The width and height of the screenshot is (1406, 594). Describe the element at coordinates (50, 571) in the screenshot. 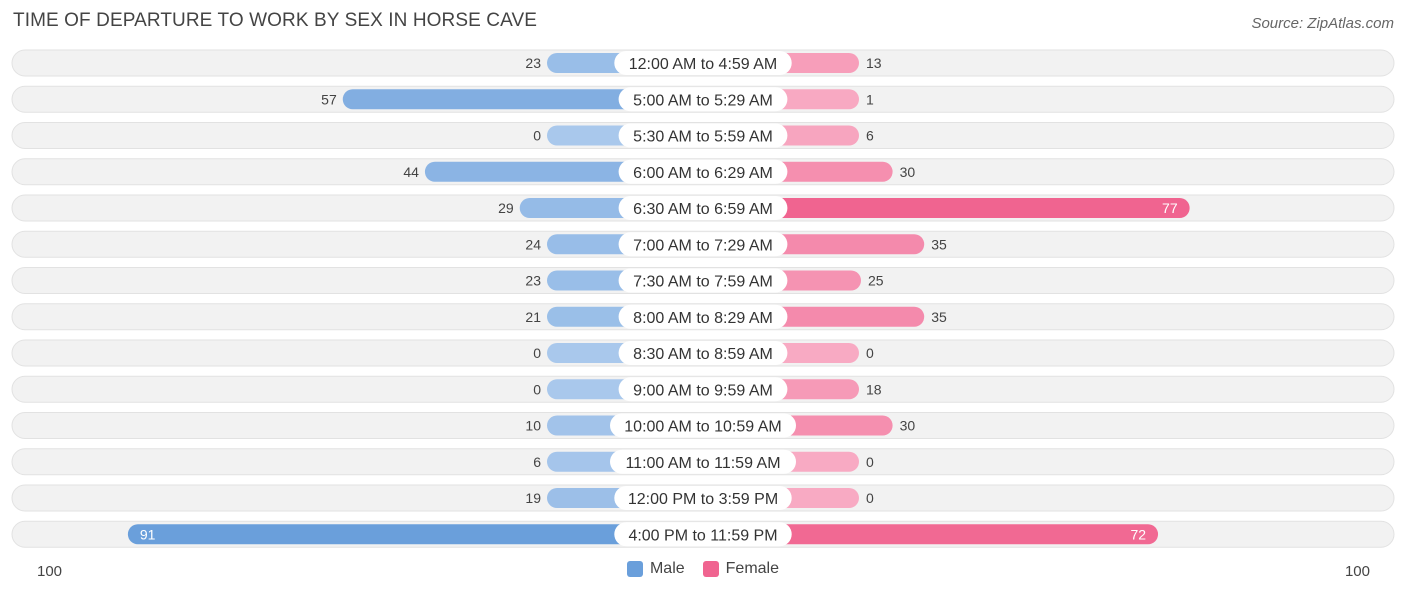

I see `axis-left-label: 100` at that location.